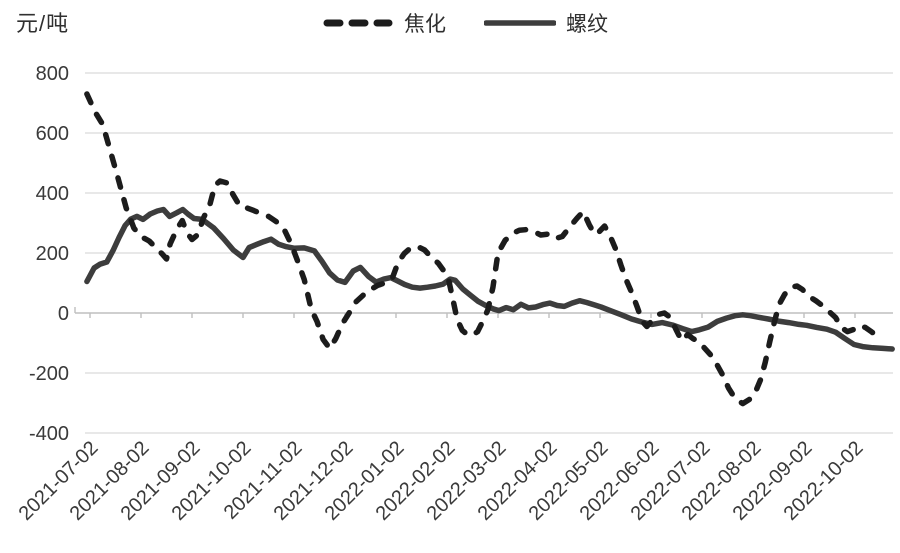 Image resolution: width=900 pixels, height=553 pixels. What do you see at coordinates (358, 23) in the screenshot?
I see `dashed-line-sample-icon` at bounding box center [358, 23].